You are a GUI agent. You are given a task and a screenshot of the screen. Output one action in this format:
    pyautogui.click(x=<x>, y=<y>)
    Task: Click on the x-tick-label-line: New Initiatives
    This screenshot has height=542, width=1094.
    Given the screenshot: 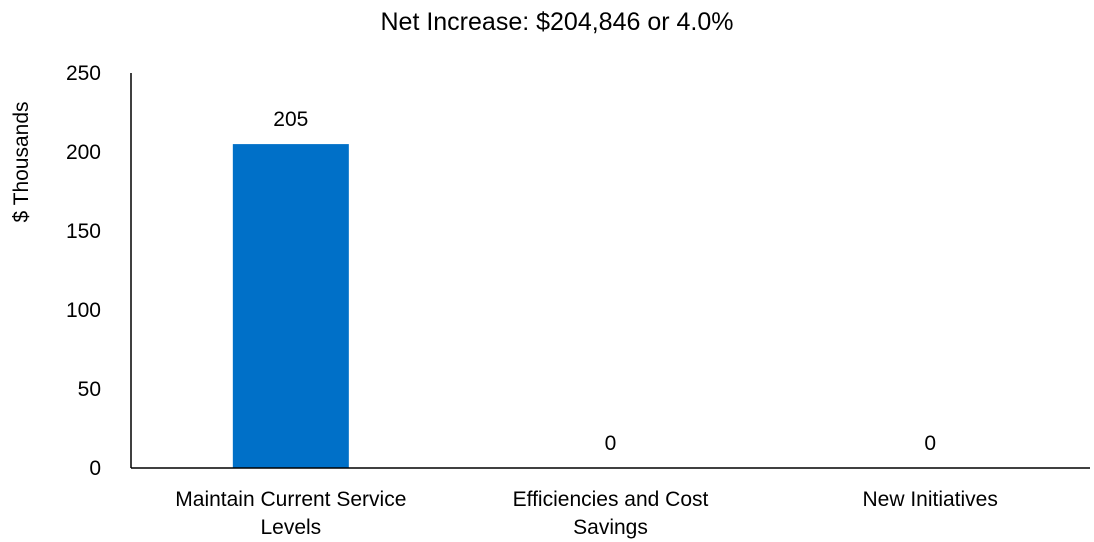 What is the action you would take?
    pyautogui.click(x=929, y=499)
    